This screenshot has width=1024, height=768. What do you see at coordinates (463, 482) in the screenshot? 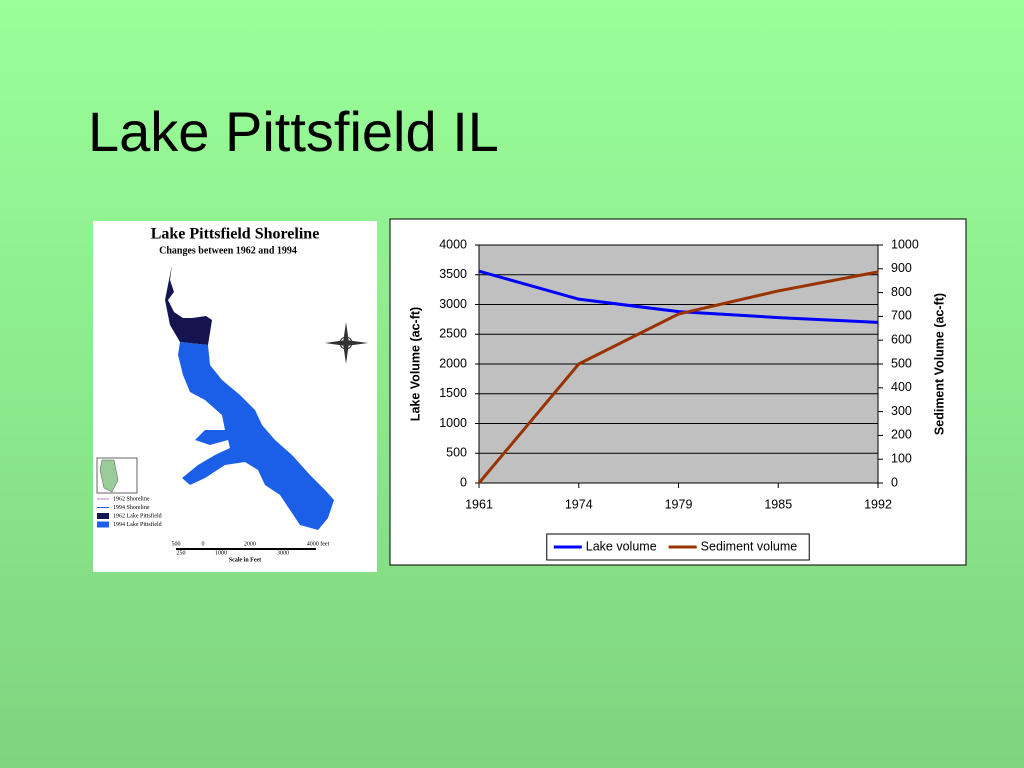
I see `y-tick-label: 0` at bounding box center [463, 482].